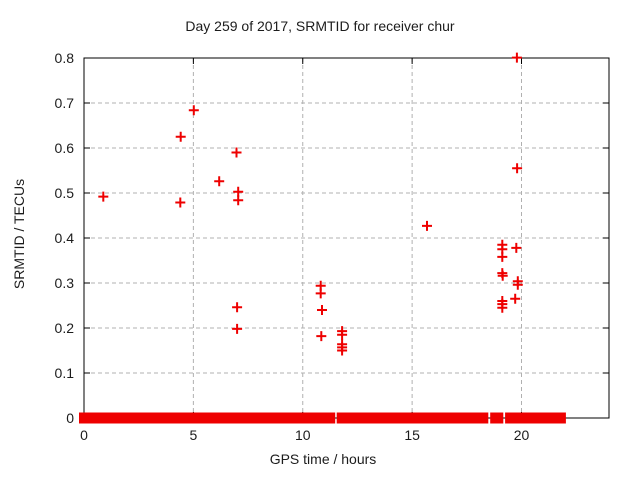  What do you see at coordinates (70, 418) in the screenshot?
I see `y-tick-label: 0` at bounding box center [70, 418].